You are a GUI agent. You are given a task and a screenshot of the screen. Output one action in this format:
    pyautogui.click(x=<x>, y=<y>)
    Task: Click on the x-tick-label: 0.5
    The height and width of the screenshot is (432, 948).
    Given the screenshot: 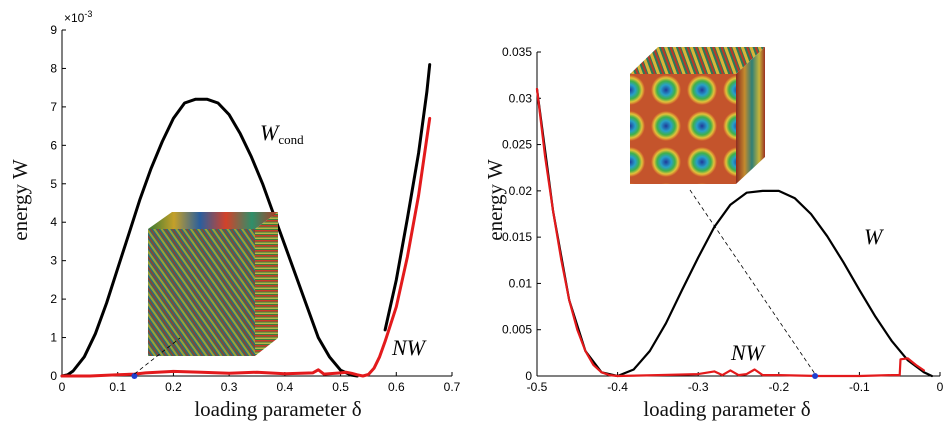 What is the action you would take?
    pyautogui.click(x=340, y=387)
    